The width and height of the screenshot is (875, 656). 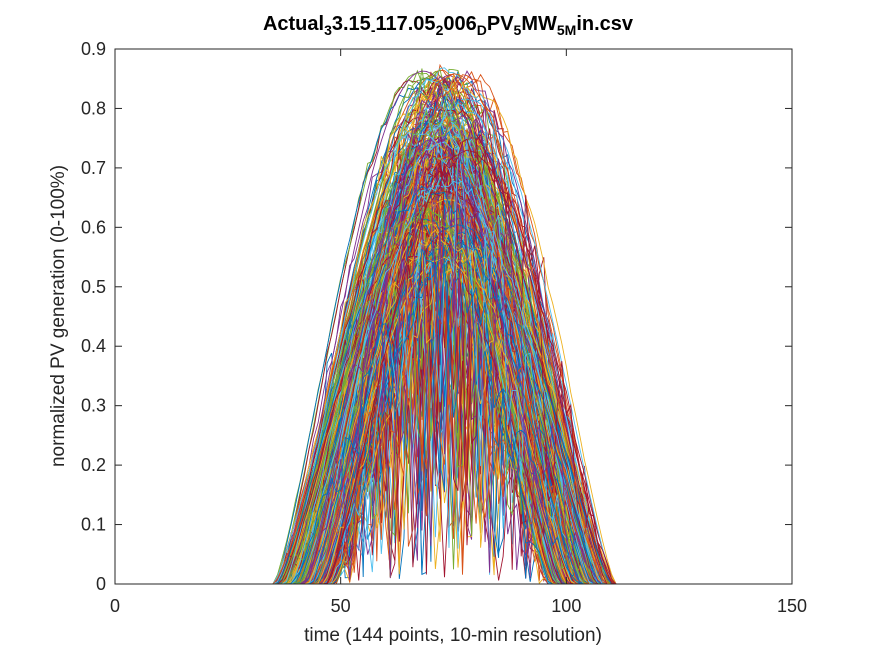 I want to click on title-part: -, so click(x=373, y=30).